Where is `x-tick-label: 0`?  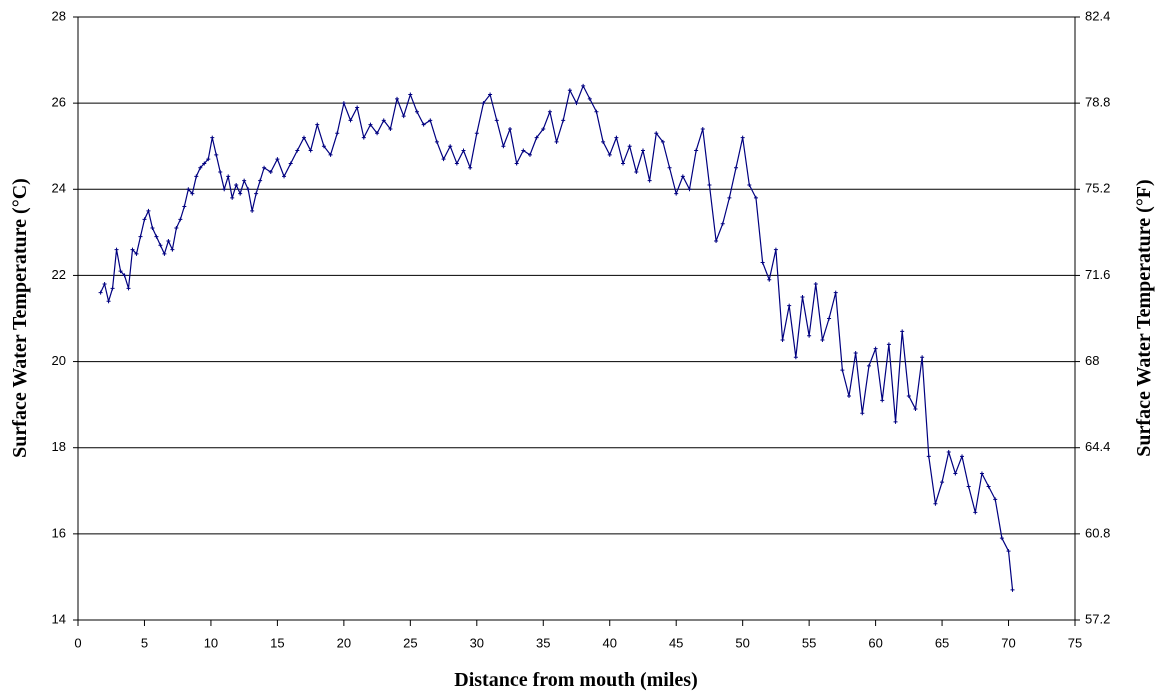
x-tick-label: 0 is located at coordinates (77, 642).